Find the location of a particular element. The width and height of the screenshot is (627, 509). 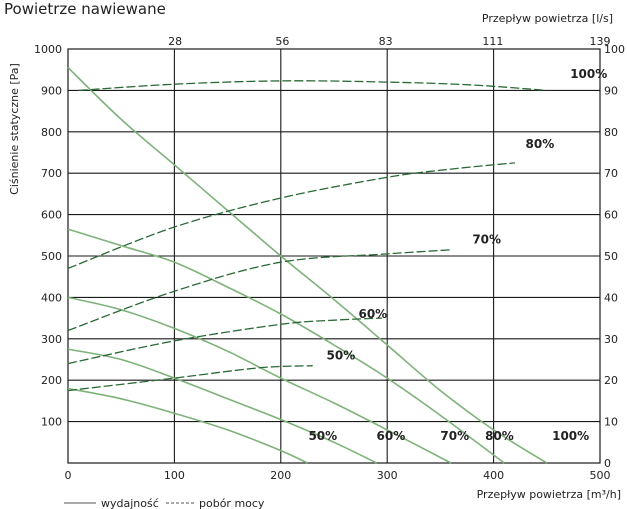

legend-solid-label: wydajność is located at coordinates (130, 503).